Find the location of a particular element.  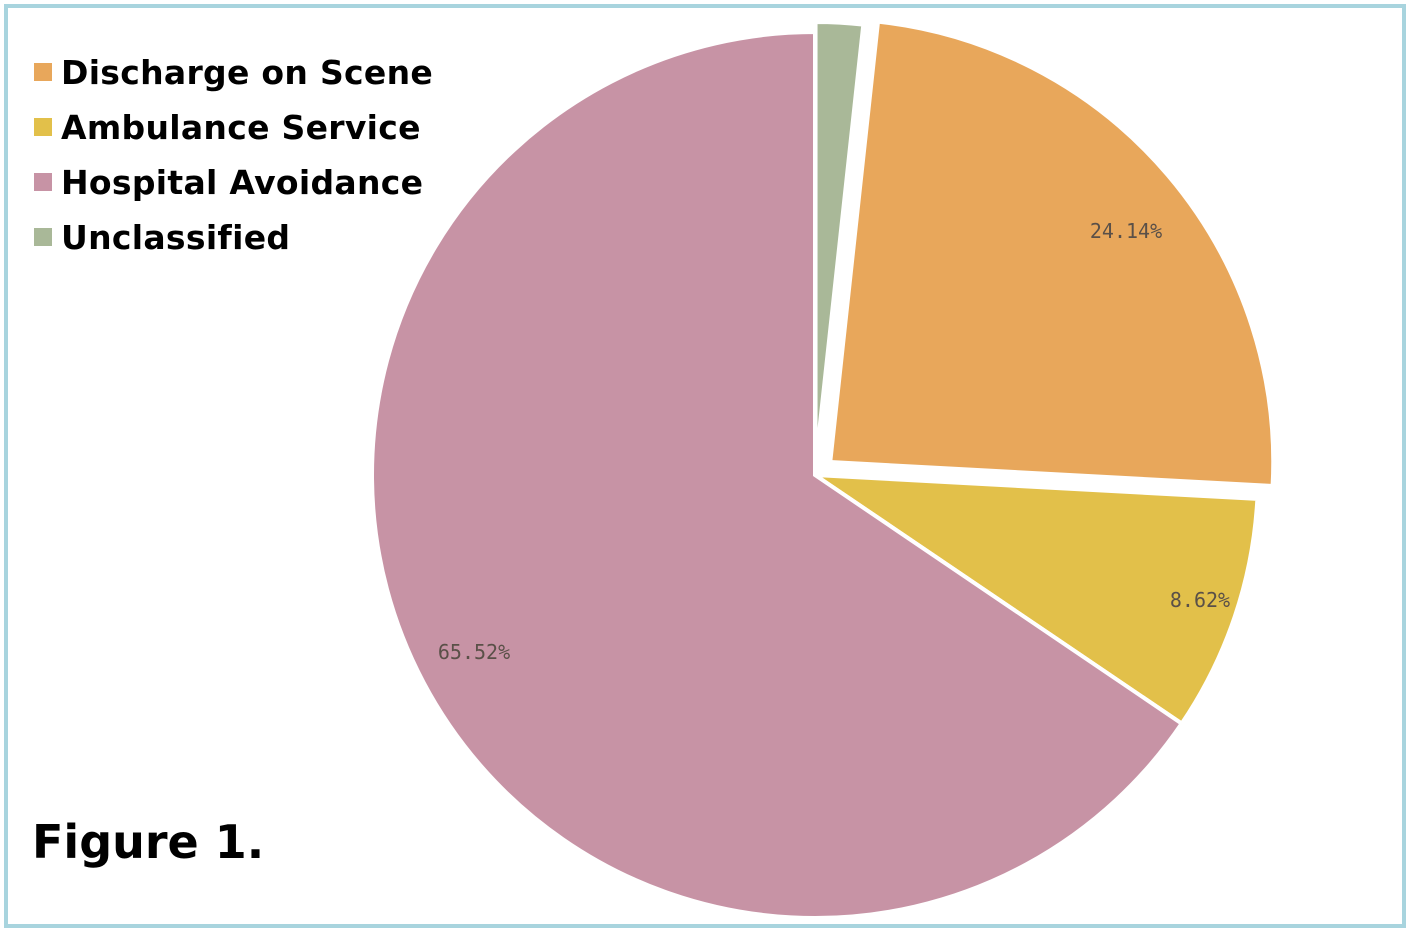

legend-label: Hospital Avoidance is located at coordinates (242, 182).